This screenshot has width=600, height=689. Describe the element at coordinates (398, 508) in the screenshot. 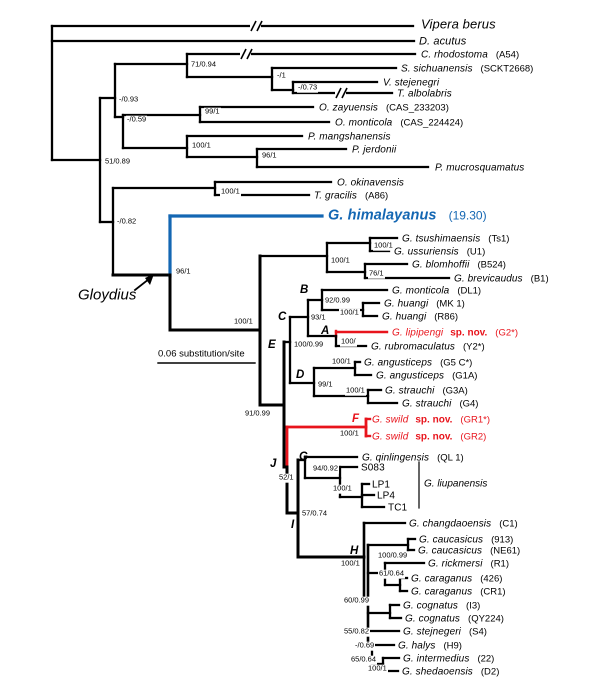

I see `taxon-name: TC1` at that location.